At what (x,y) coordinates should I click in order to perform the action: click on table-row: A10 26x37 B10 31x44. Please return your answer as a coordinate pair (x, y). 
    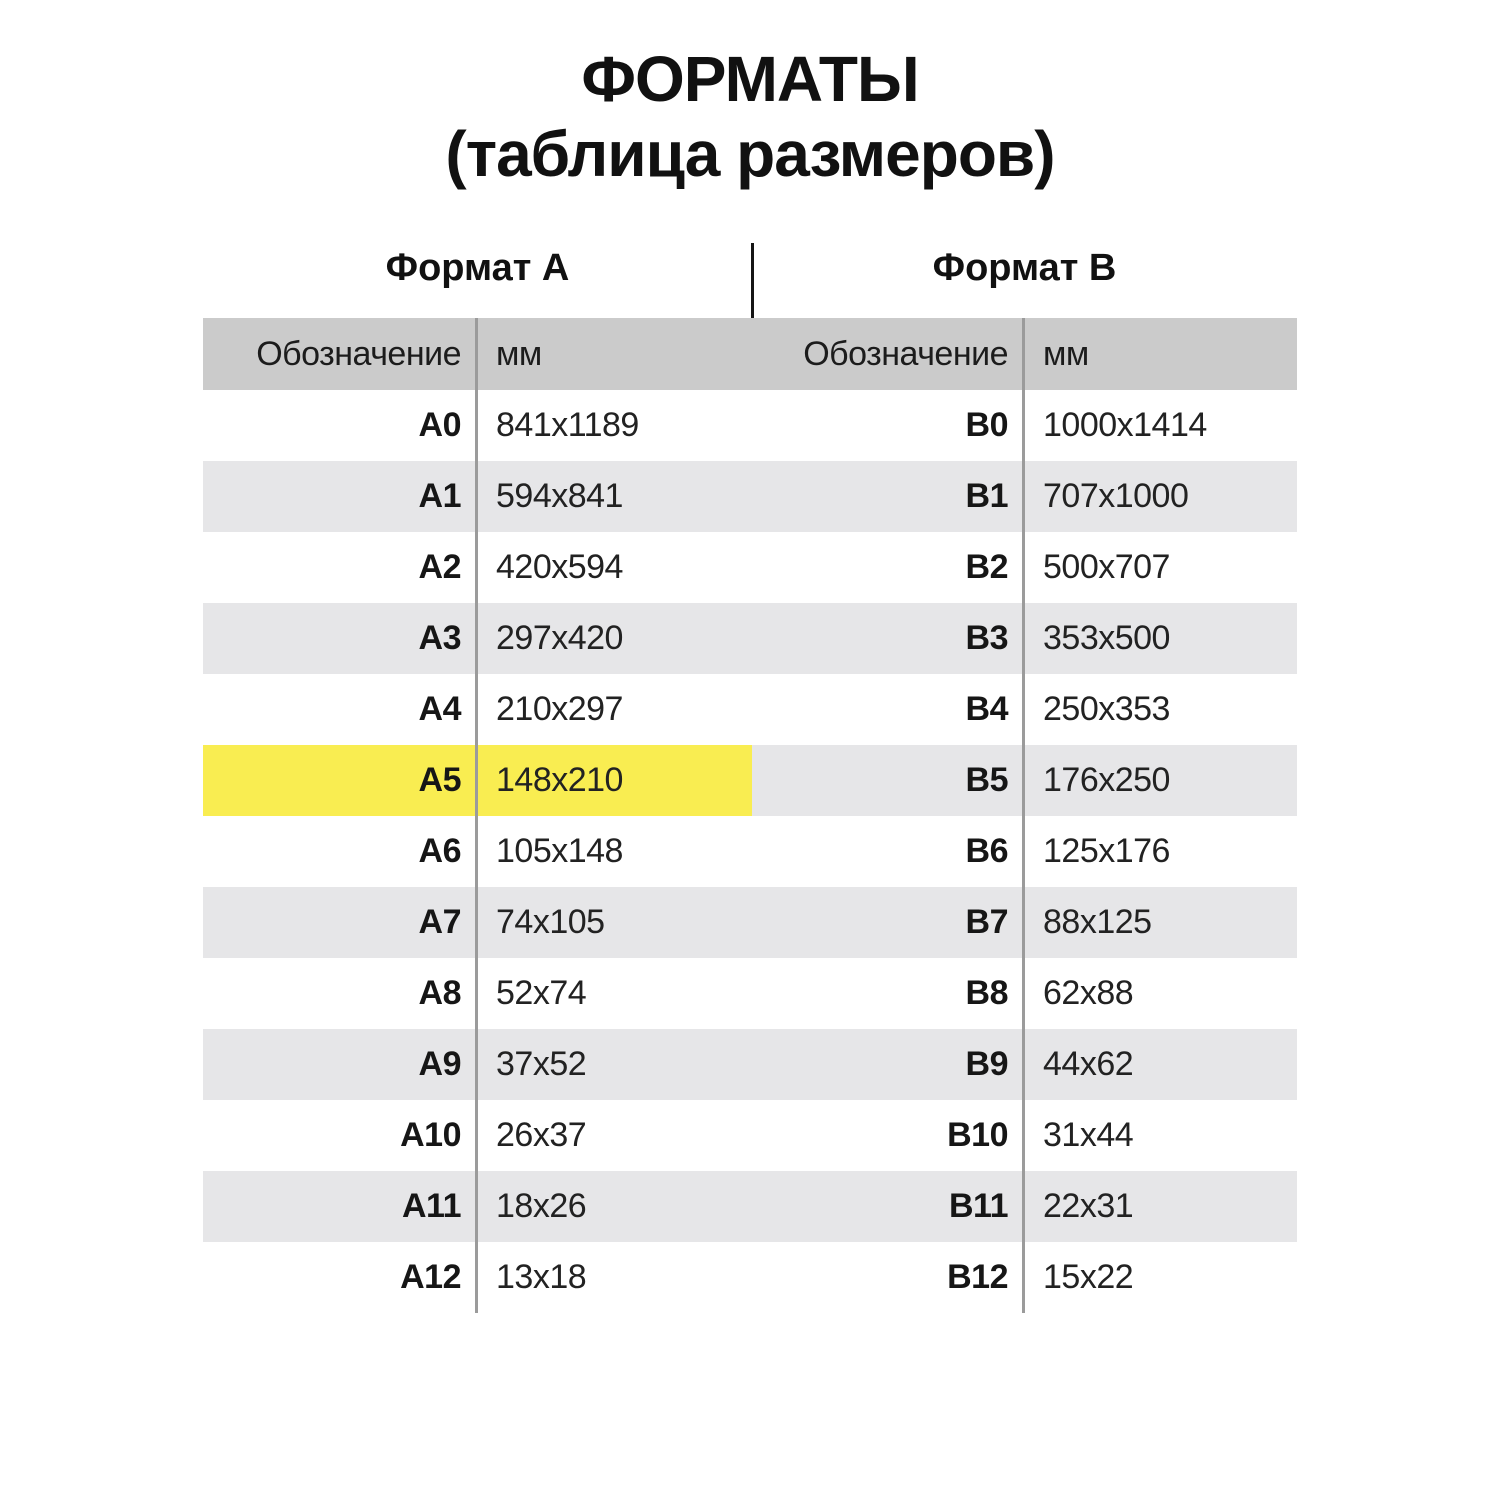
    Looking at the image, I should click on (750, 1135).